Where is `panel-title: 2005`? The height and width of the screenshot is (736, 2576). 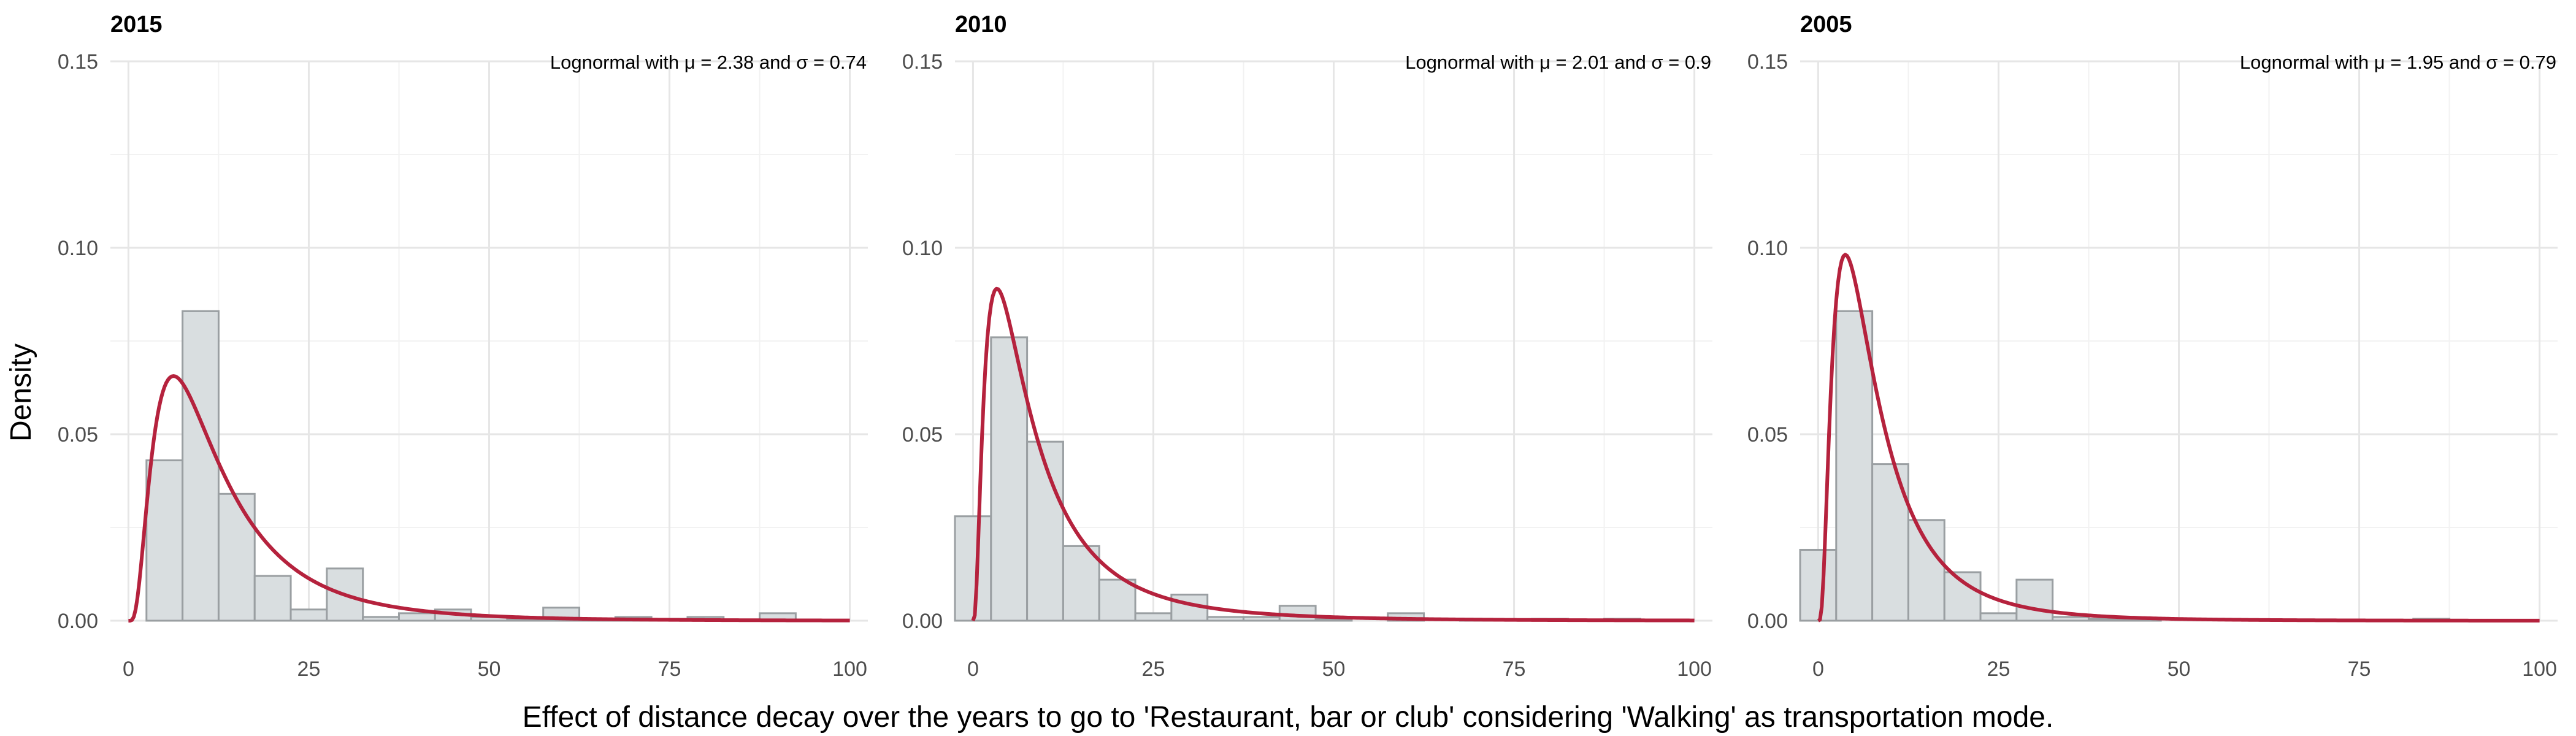
panel-title: 2005 is located at coordinates (1826, 24).